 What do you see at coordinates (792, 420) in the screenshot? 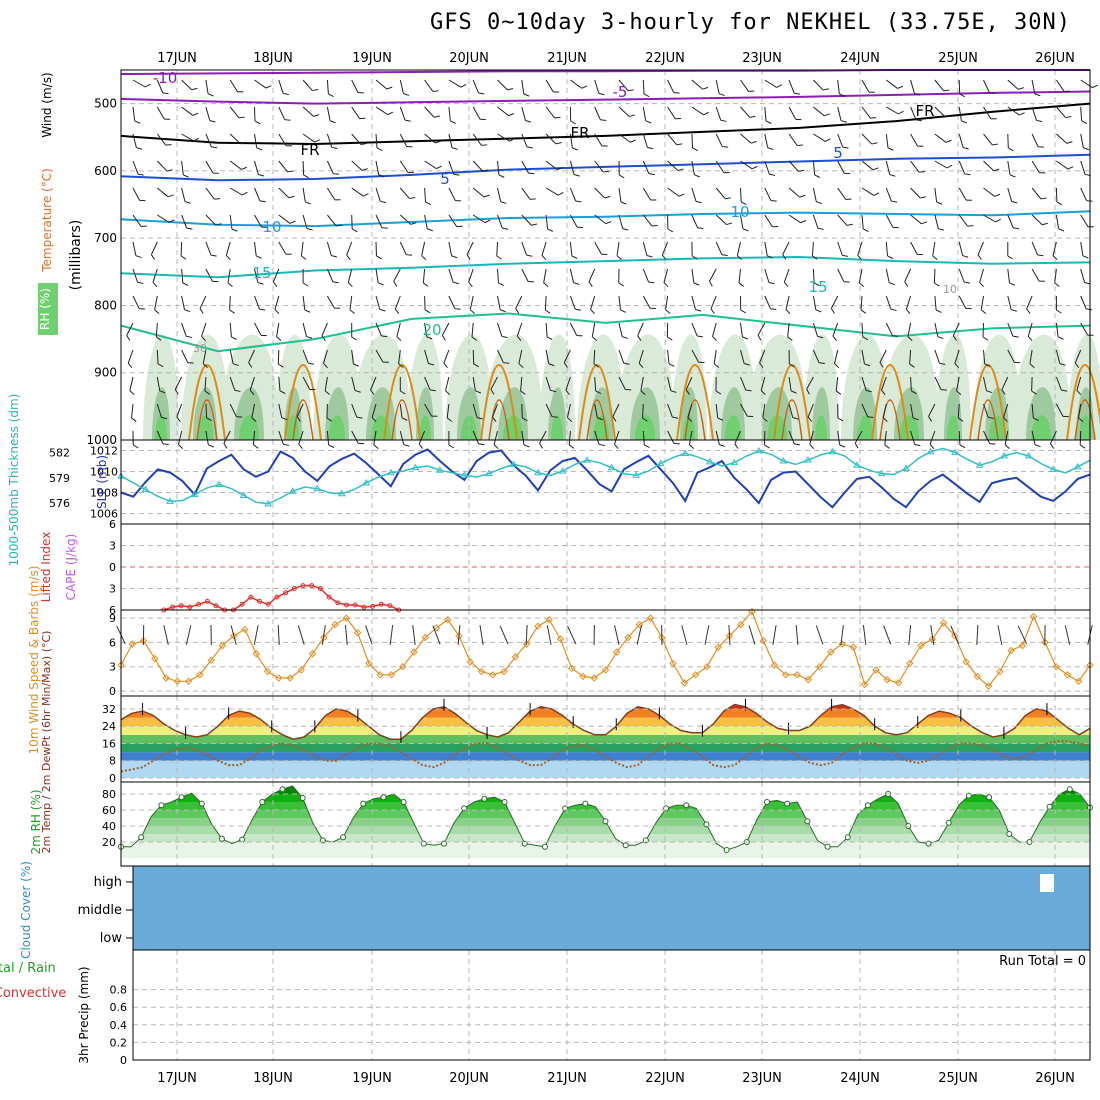
I see `isotherm-surface-loop-inner` at bounding box center [792, 420].